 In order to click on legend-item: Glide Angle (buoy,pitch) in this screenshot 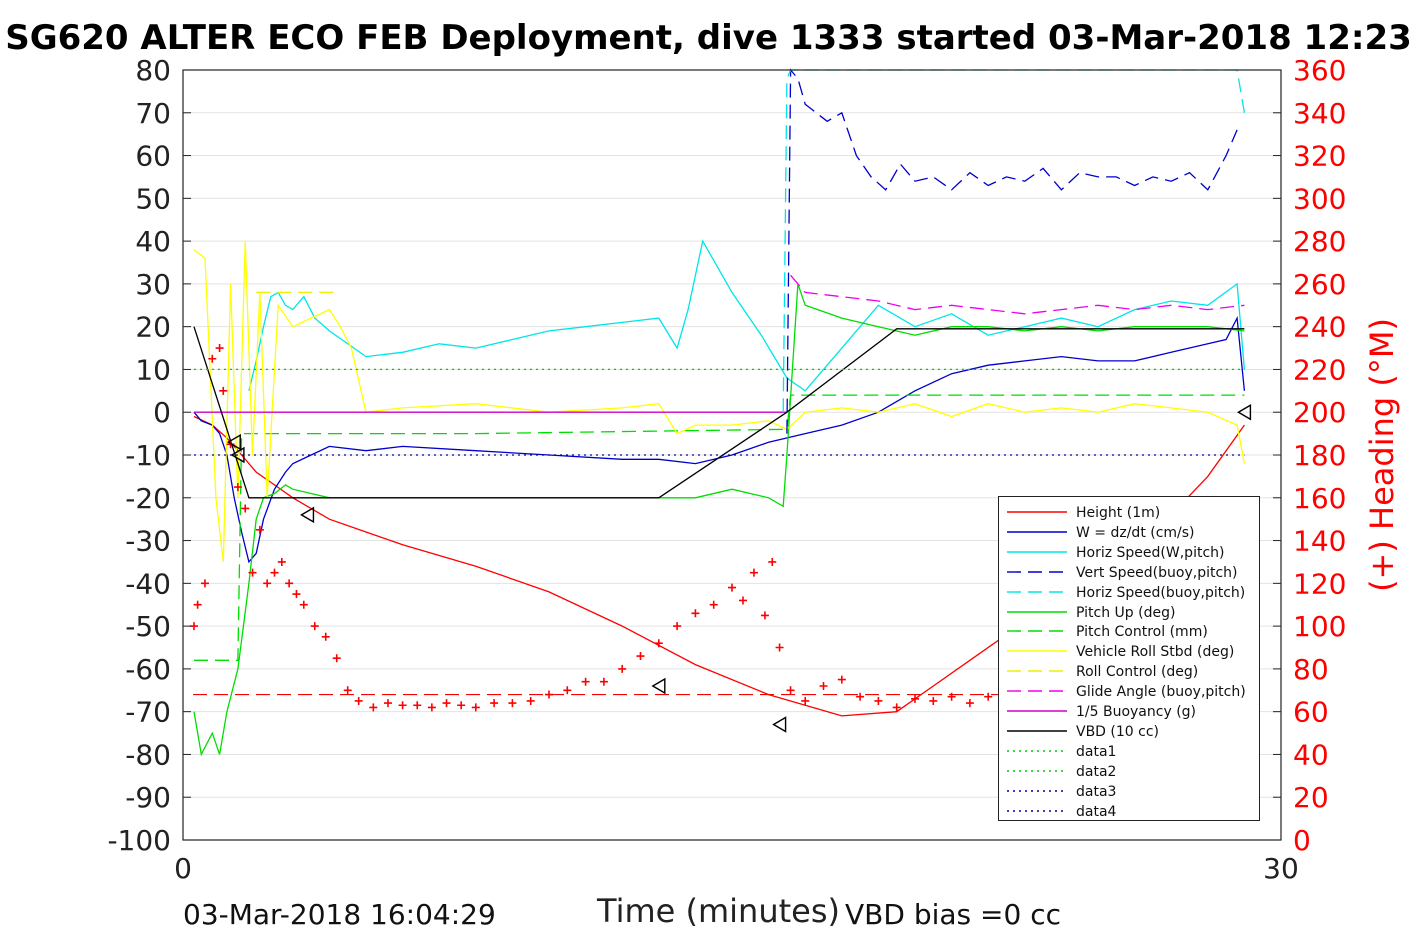, I will do `click(1130, 692)`.